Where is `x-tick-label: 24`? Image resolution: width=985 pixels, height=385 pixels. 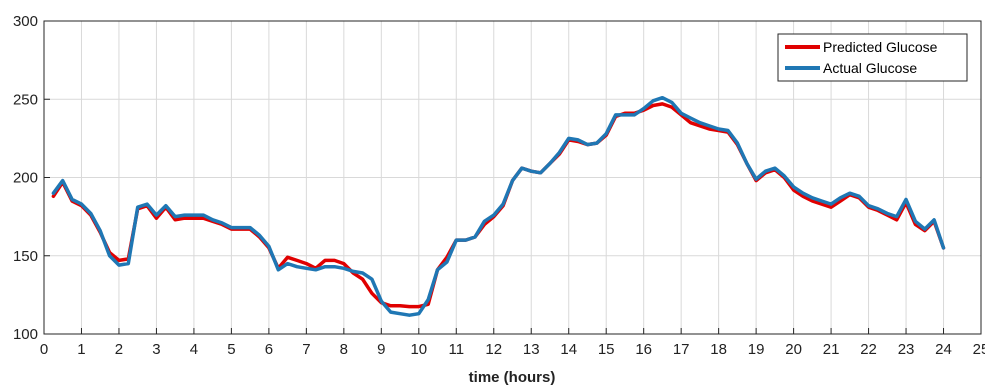 x-tick-label: 24 is located at coordinates (943, 349).